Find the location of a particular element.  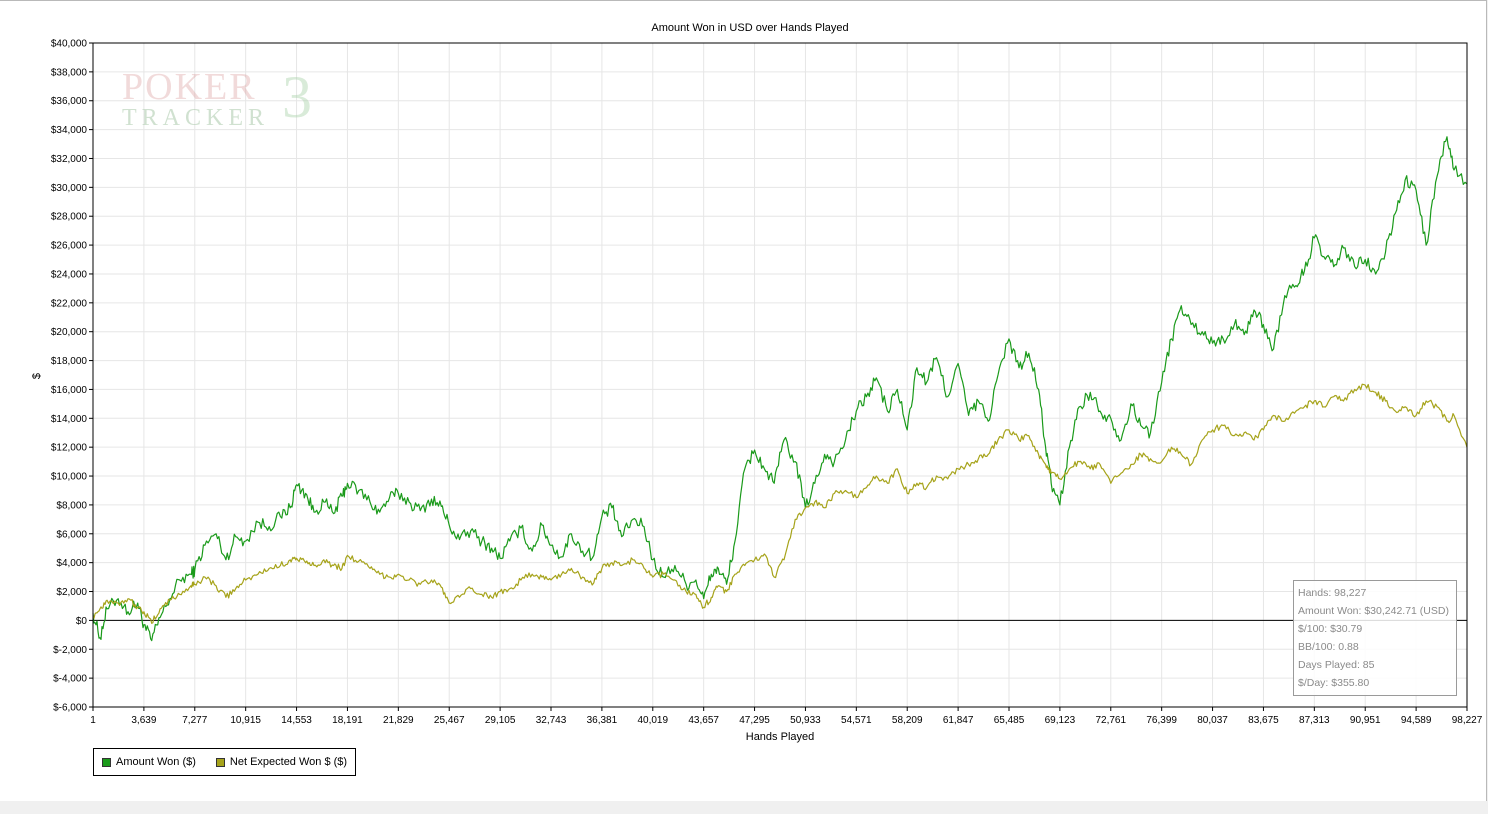

x-tick-label: 10,915 is located at coordinates (245, 720).